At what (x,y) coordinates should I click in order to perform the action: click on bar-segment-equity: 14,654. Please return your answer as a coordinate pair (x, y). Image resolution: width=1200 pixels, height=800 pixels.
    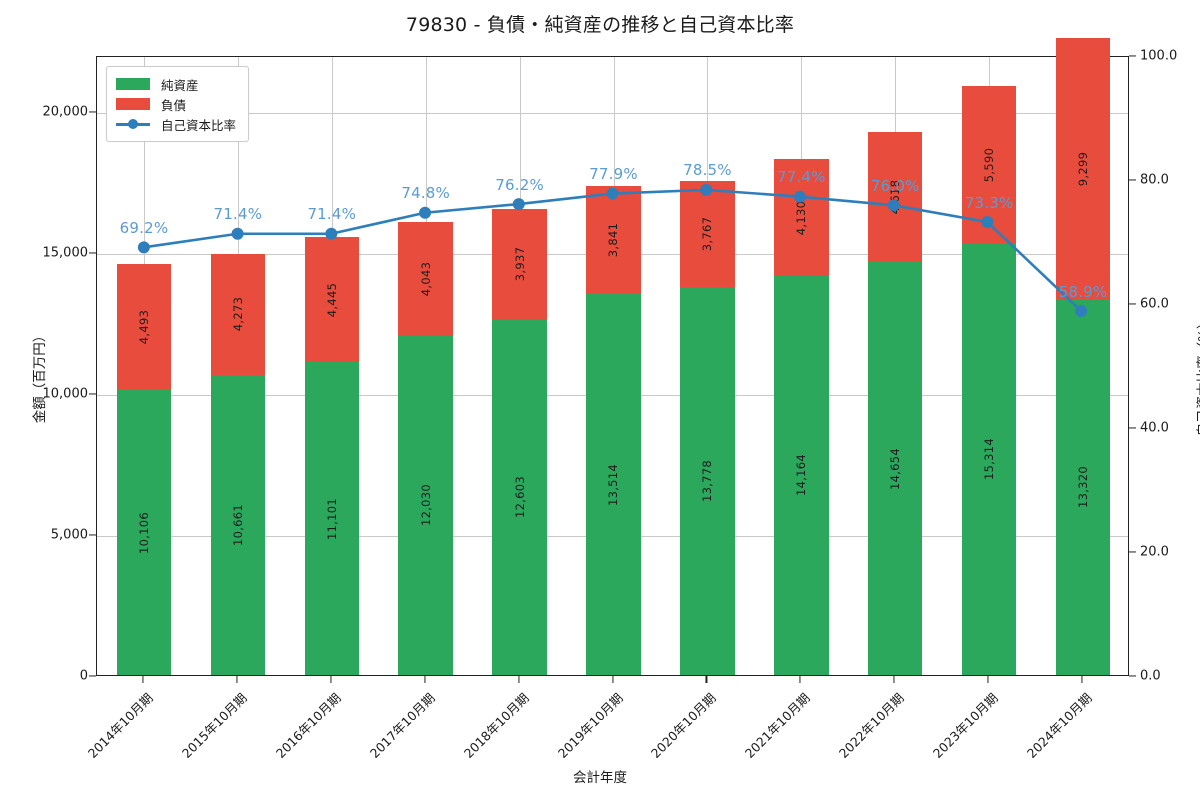
    Looking at the image, I should click on (895, 468).